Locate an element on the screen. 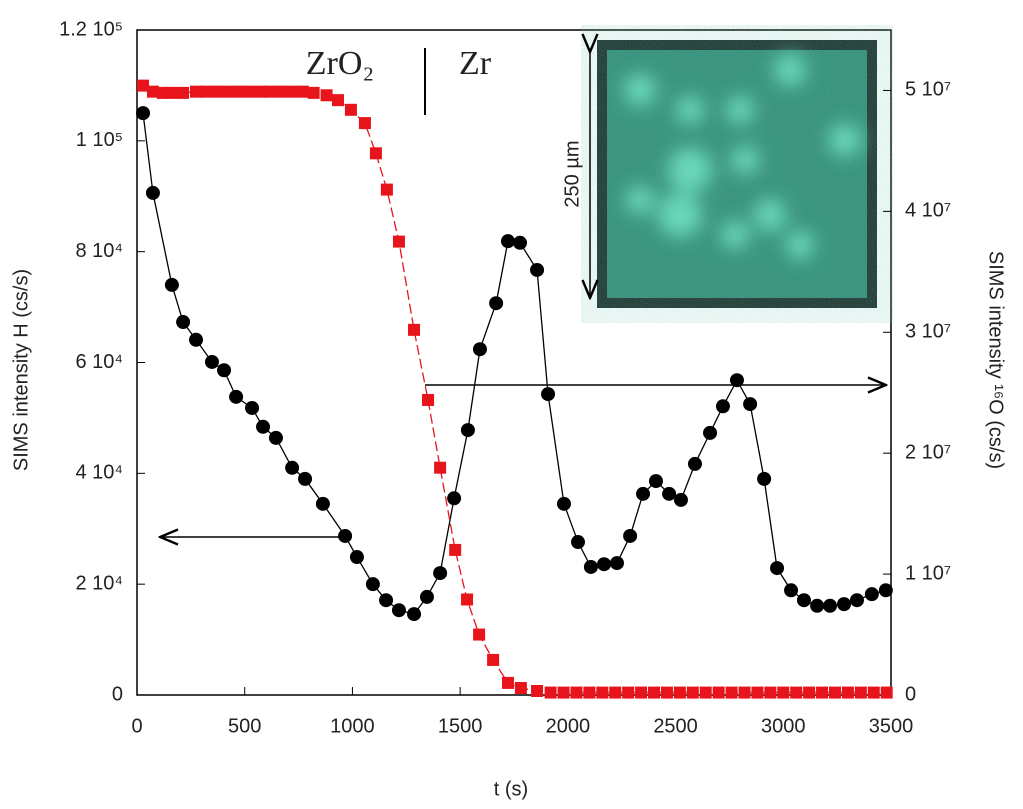 The image size is (1023, 809). x-tick-label: 2000 is located at coordinates (568, 726).